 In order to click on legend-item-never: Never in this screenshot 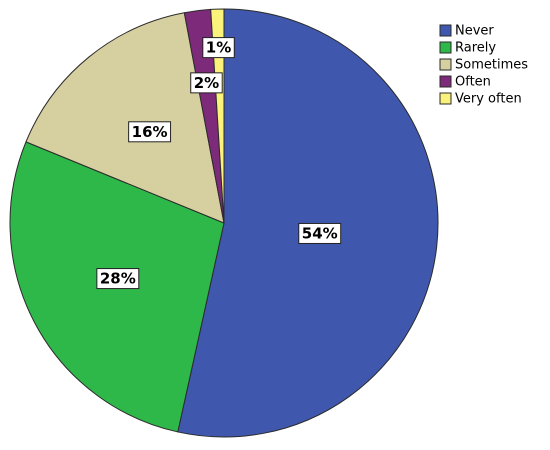, I will do `click(466, 31)`.